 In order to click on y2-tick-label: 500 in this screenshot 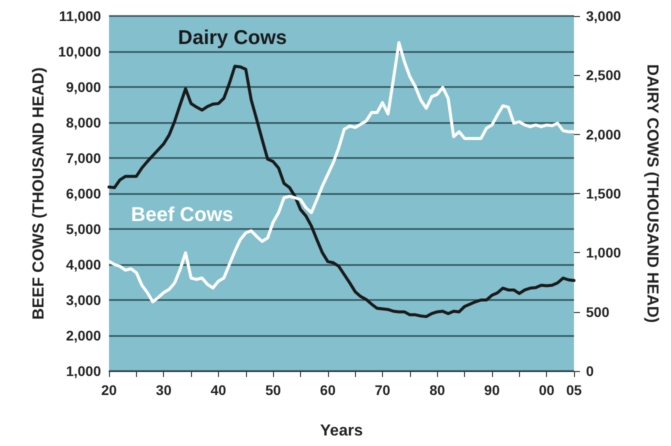, I will do `click(598, 312)`.